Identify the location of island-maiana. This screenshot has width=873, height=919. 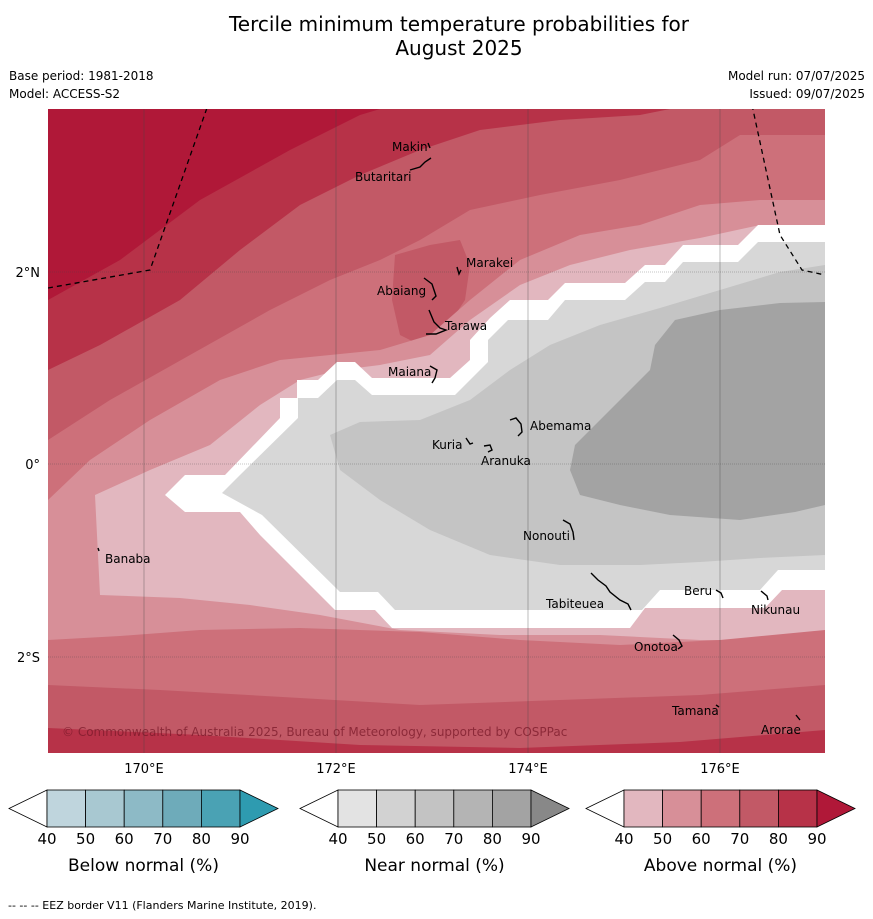
(433, 374).